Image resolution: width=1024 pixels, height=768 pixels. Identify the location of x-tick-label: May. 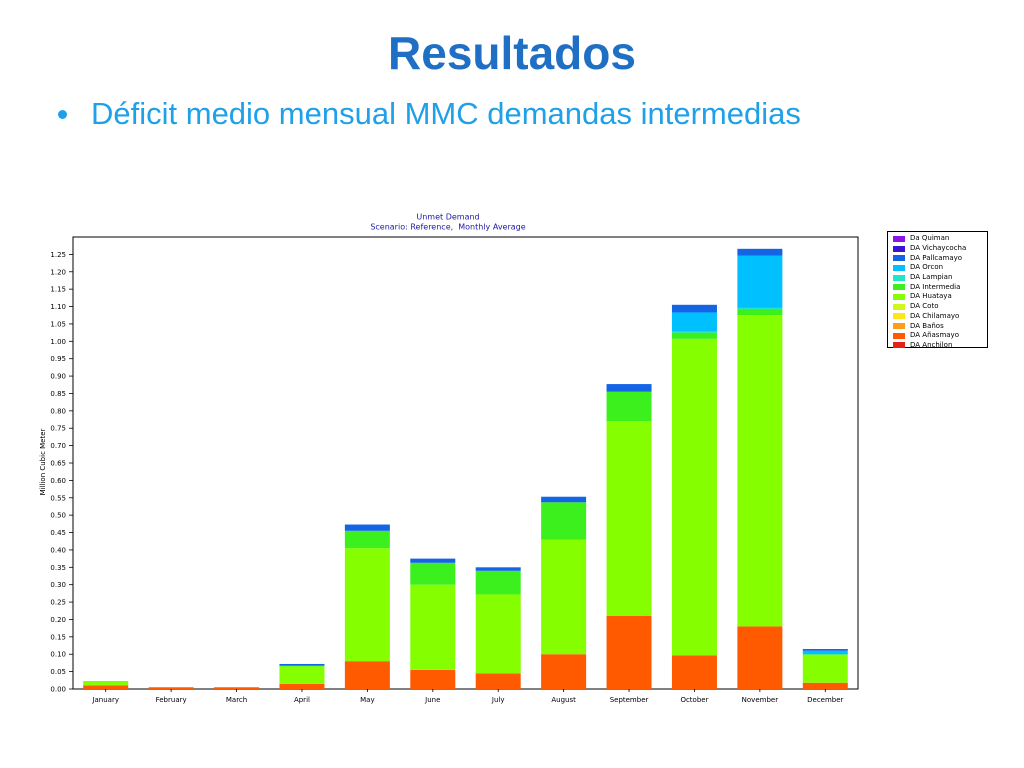
(367, 700).